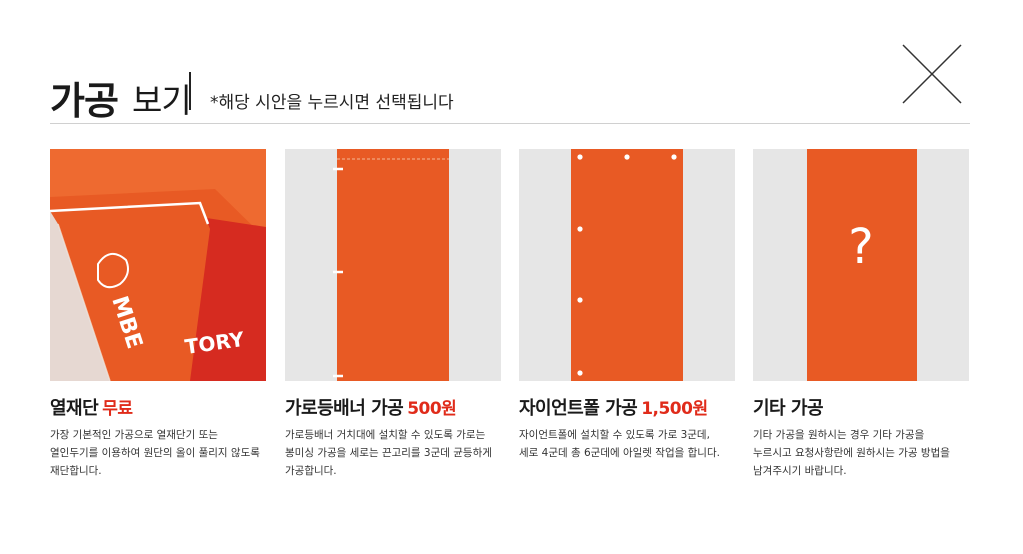  I want to click on heat-cut-photo: MBE TORY, so click(158, 265).